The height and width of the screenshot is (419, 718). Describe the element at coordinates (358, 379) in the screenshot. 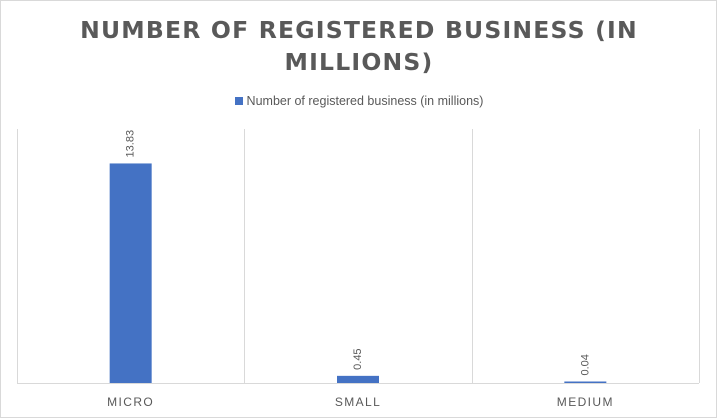

I see `bar-small` at that location.